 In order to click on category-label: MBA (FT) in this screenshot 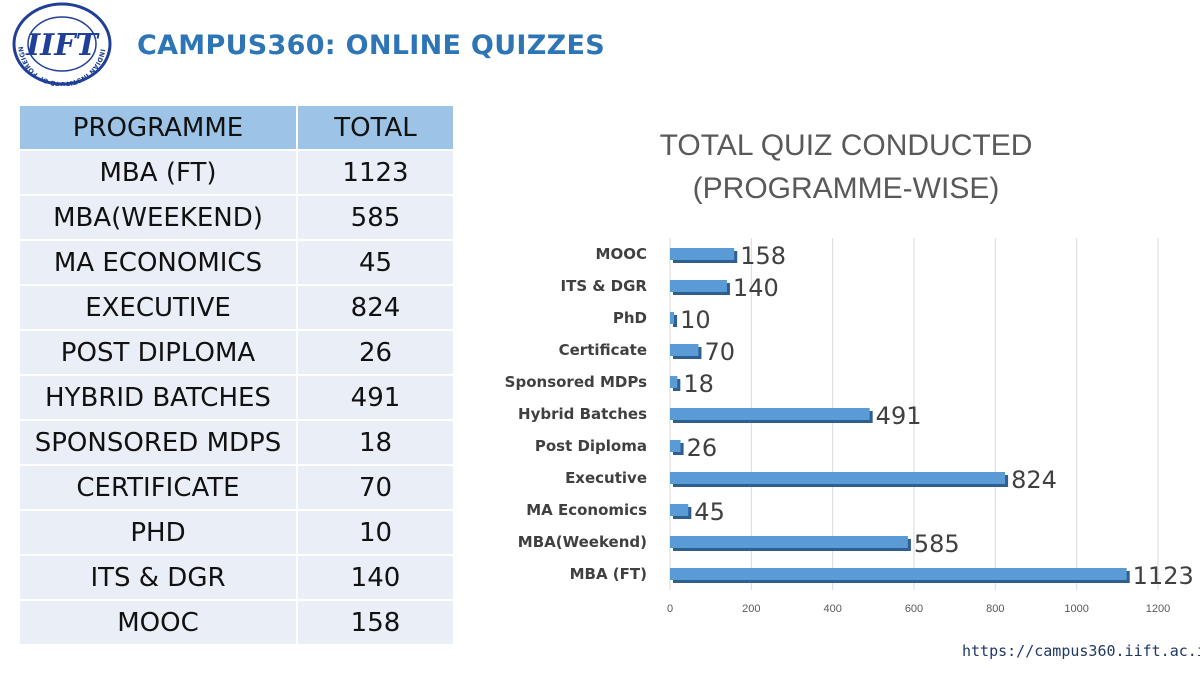, I will do `click(608, 574)`.